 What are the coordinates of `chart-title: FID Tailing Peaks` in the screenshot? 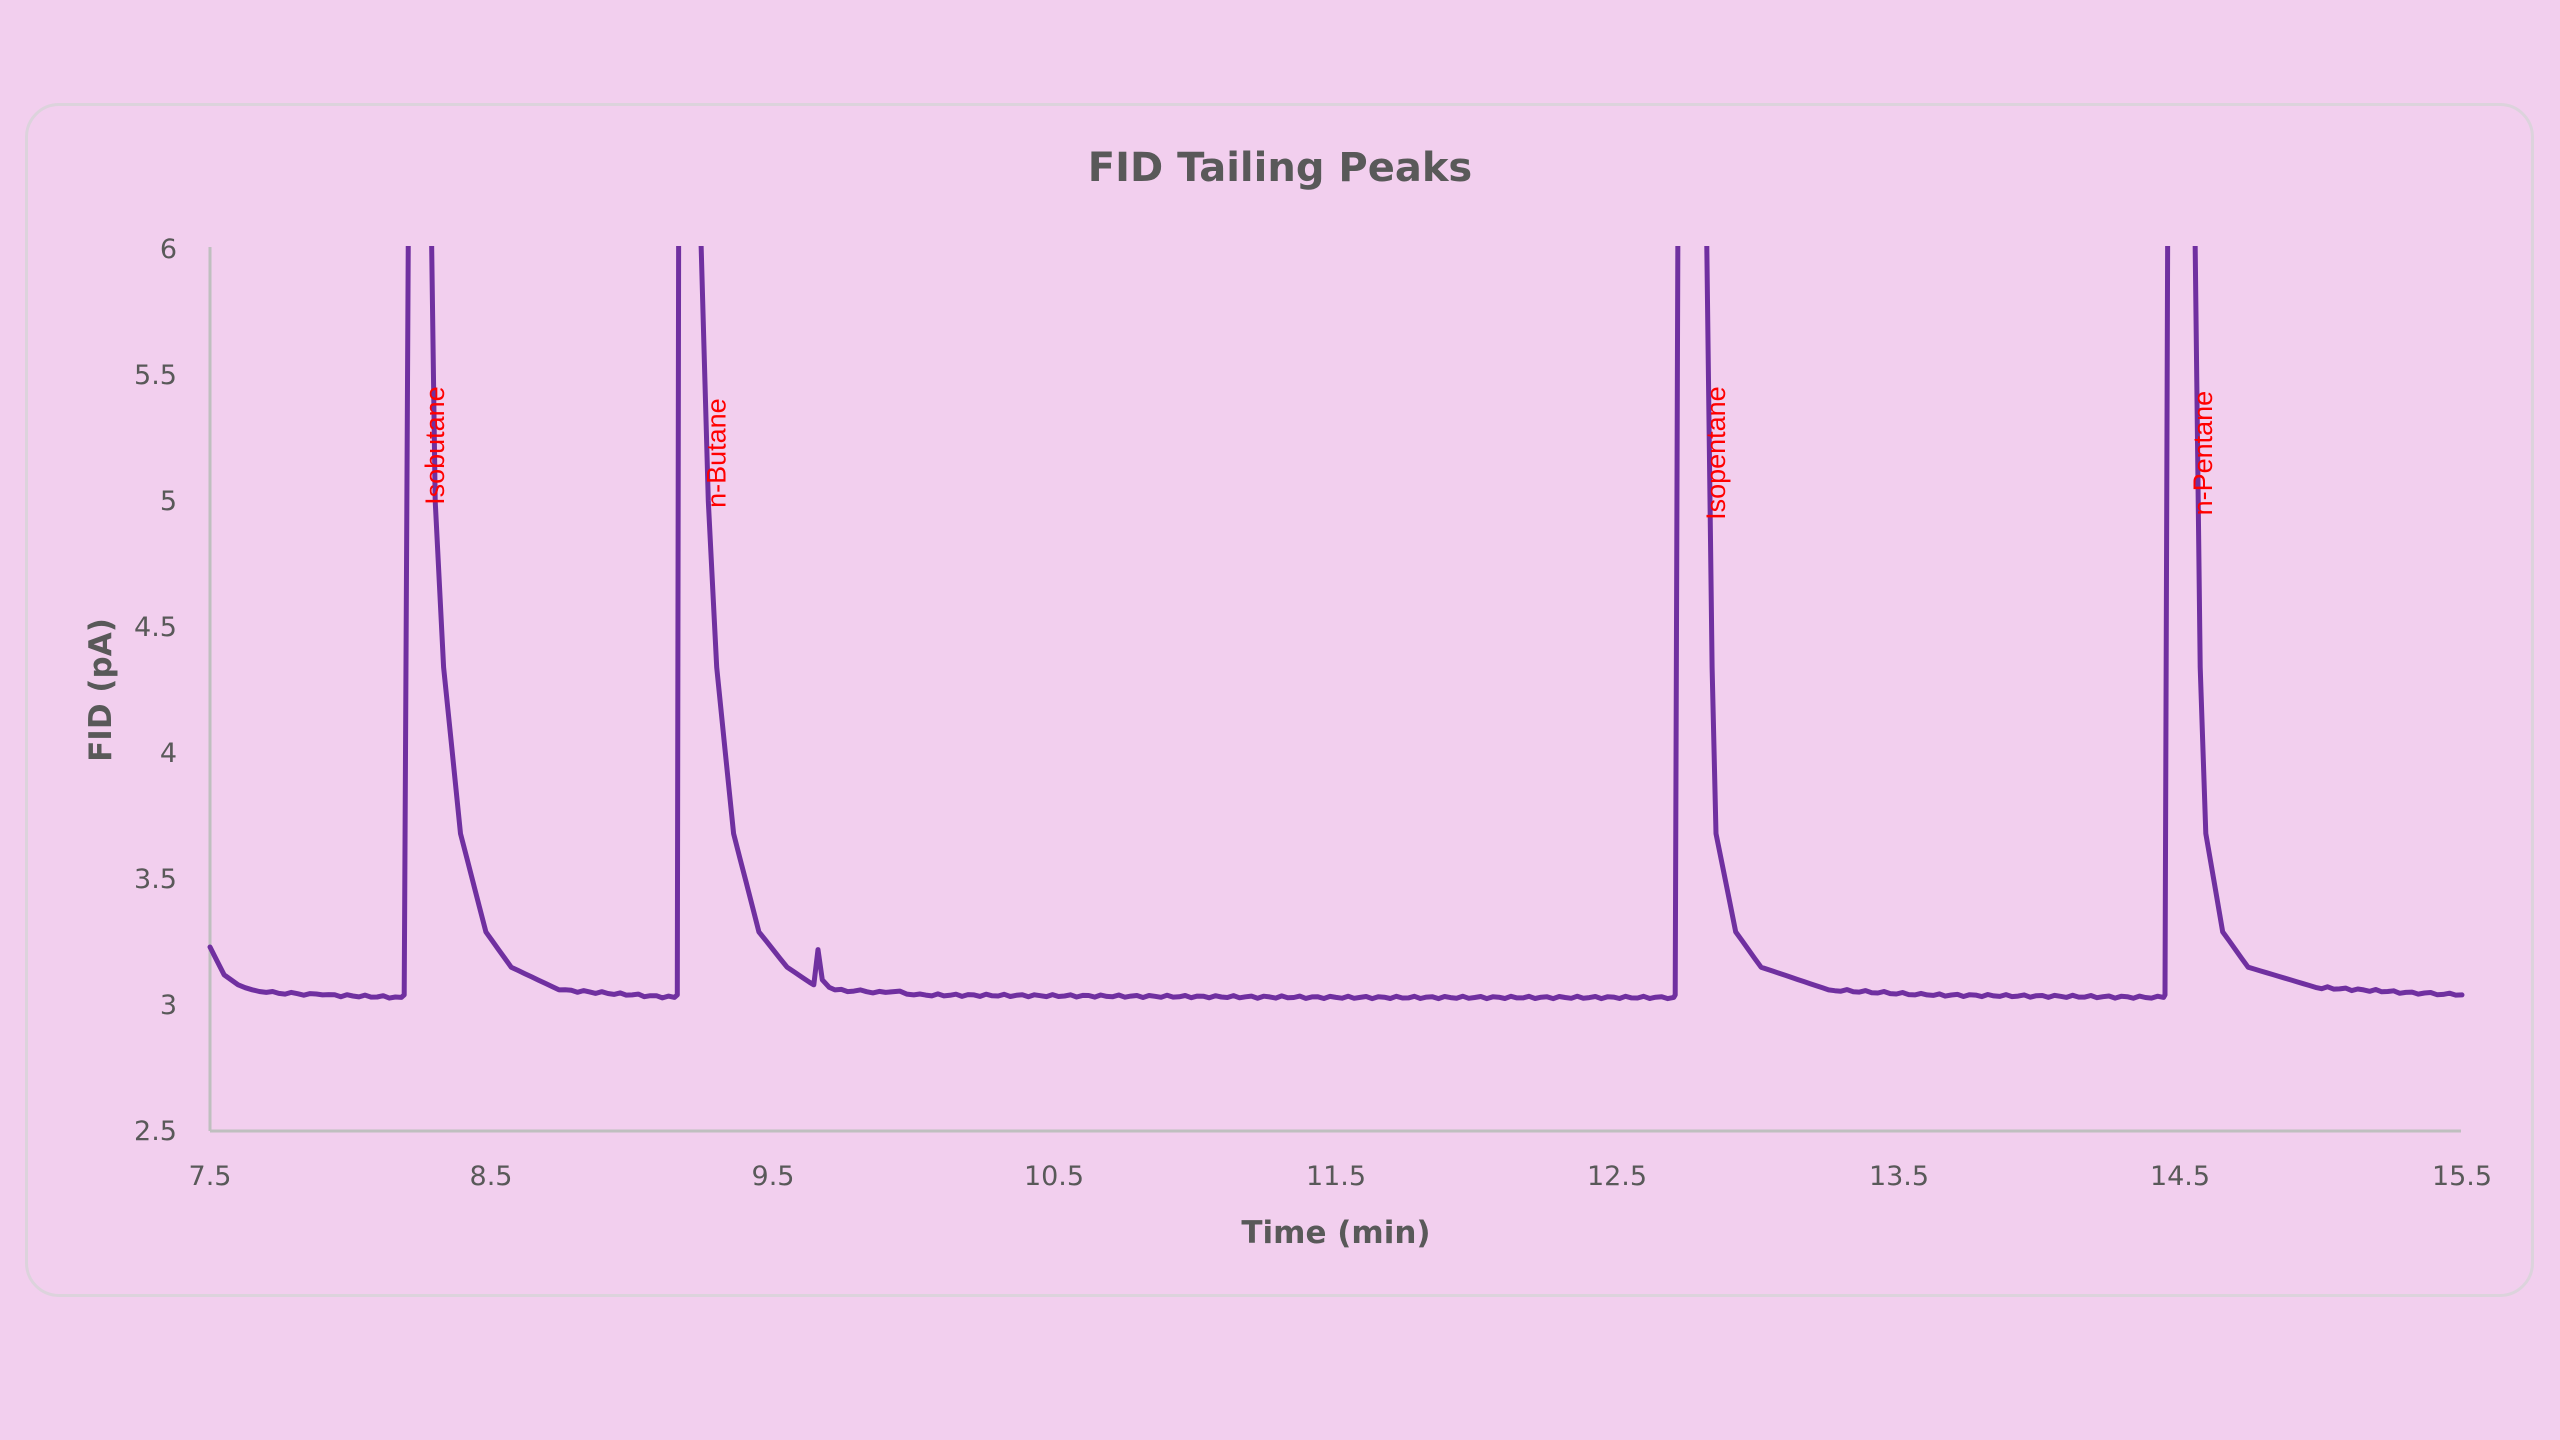 It's located at (1280, 168).